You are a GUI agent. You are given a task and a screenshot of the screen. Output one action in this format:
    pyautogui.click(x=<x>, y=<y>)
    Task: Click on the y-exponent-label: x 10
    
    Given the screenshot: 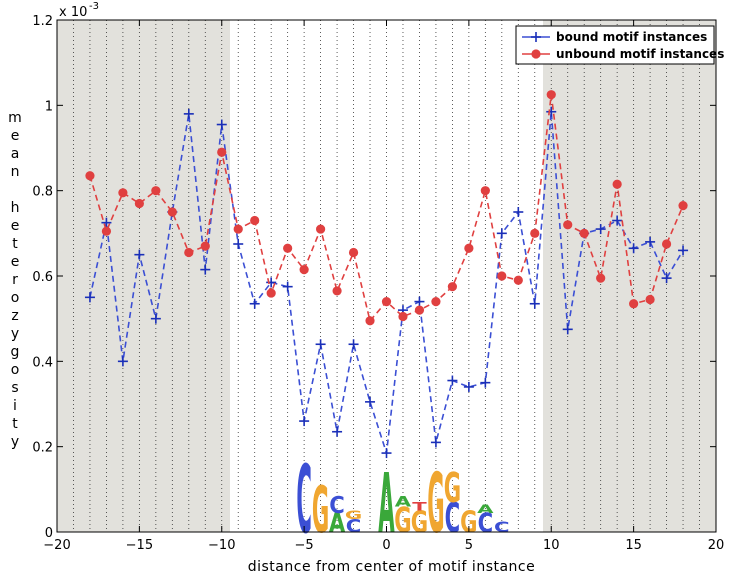 What is the action you would take?
    pyautogui.click(x=73, y=12)
    